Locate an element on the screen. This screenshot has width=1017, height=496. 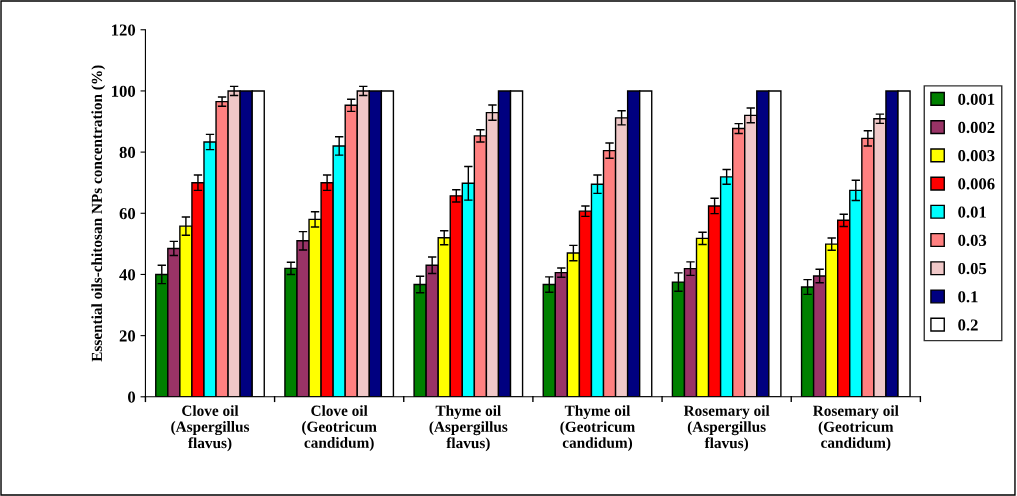
legend-label: 0.001 is located at coordinates (976, 99).